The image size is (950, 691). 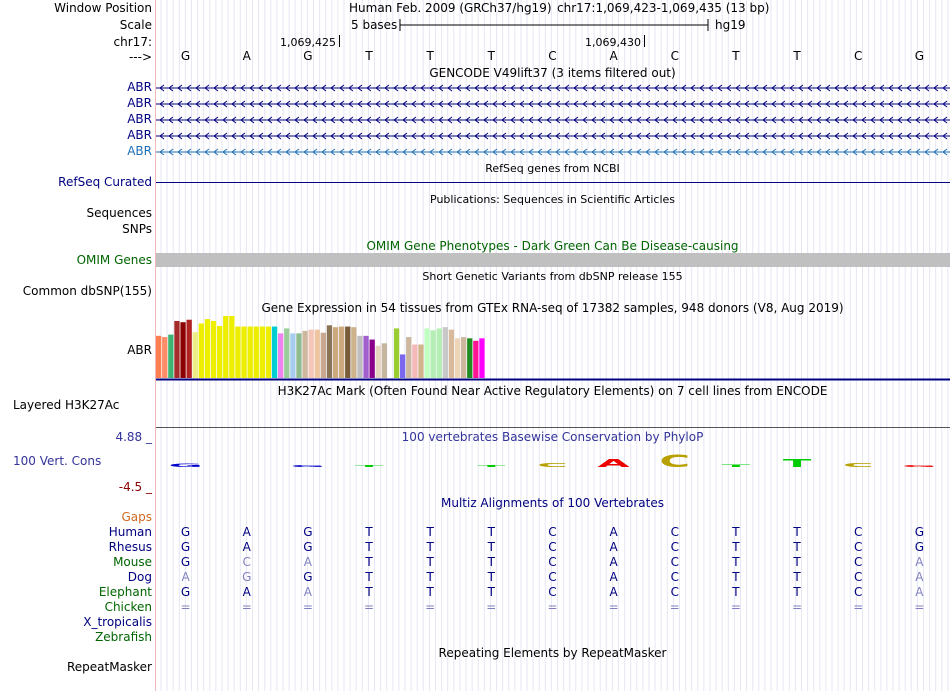 What do you see at coordinates (553, 182) in the screenshot?
I see `refseq-gene-line` at bounding box center [553, 182].